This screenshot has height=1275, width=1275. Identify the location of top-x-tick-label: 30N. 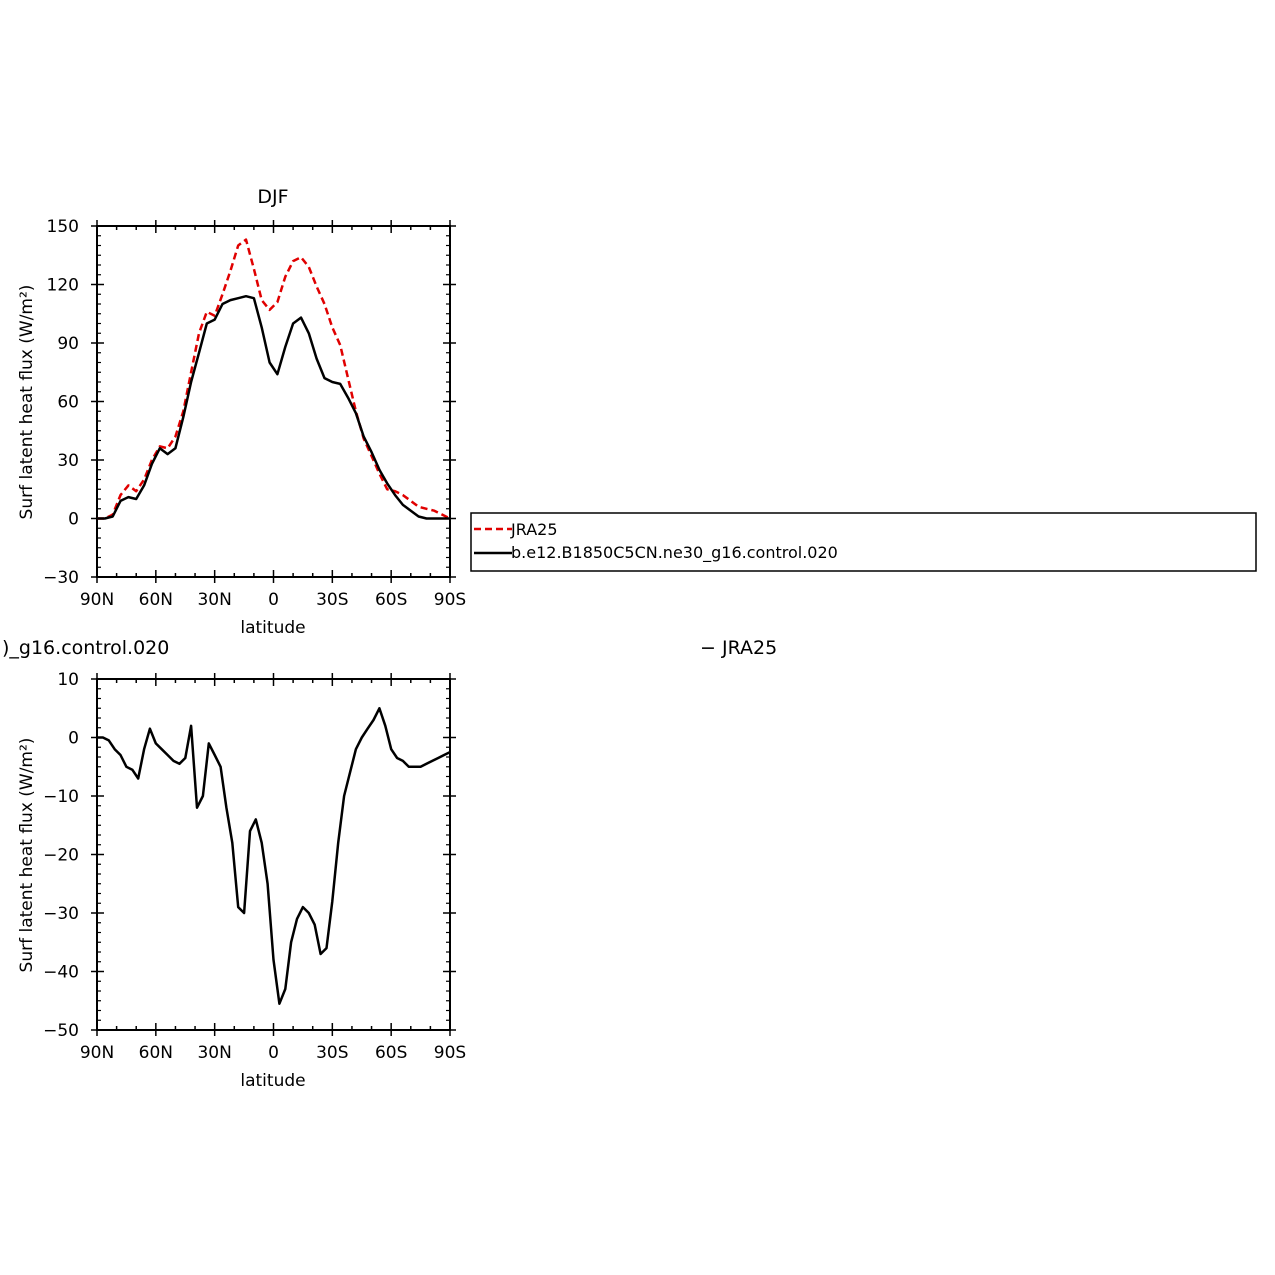
(214, 600).